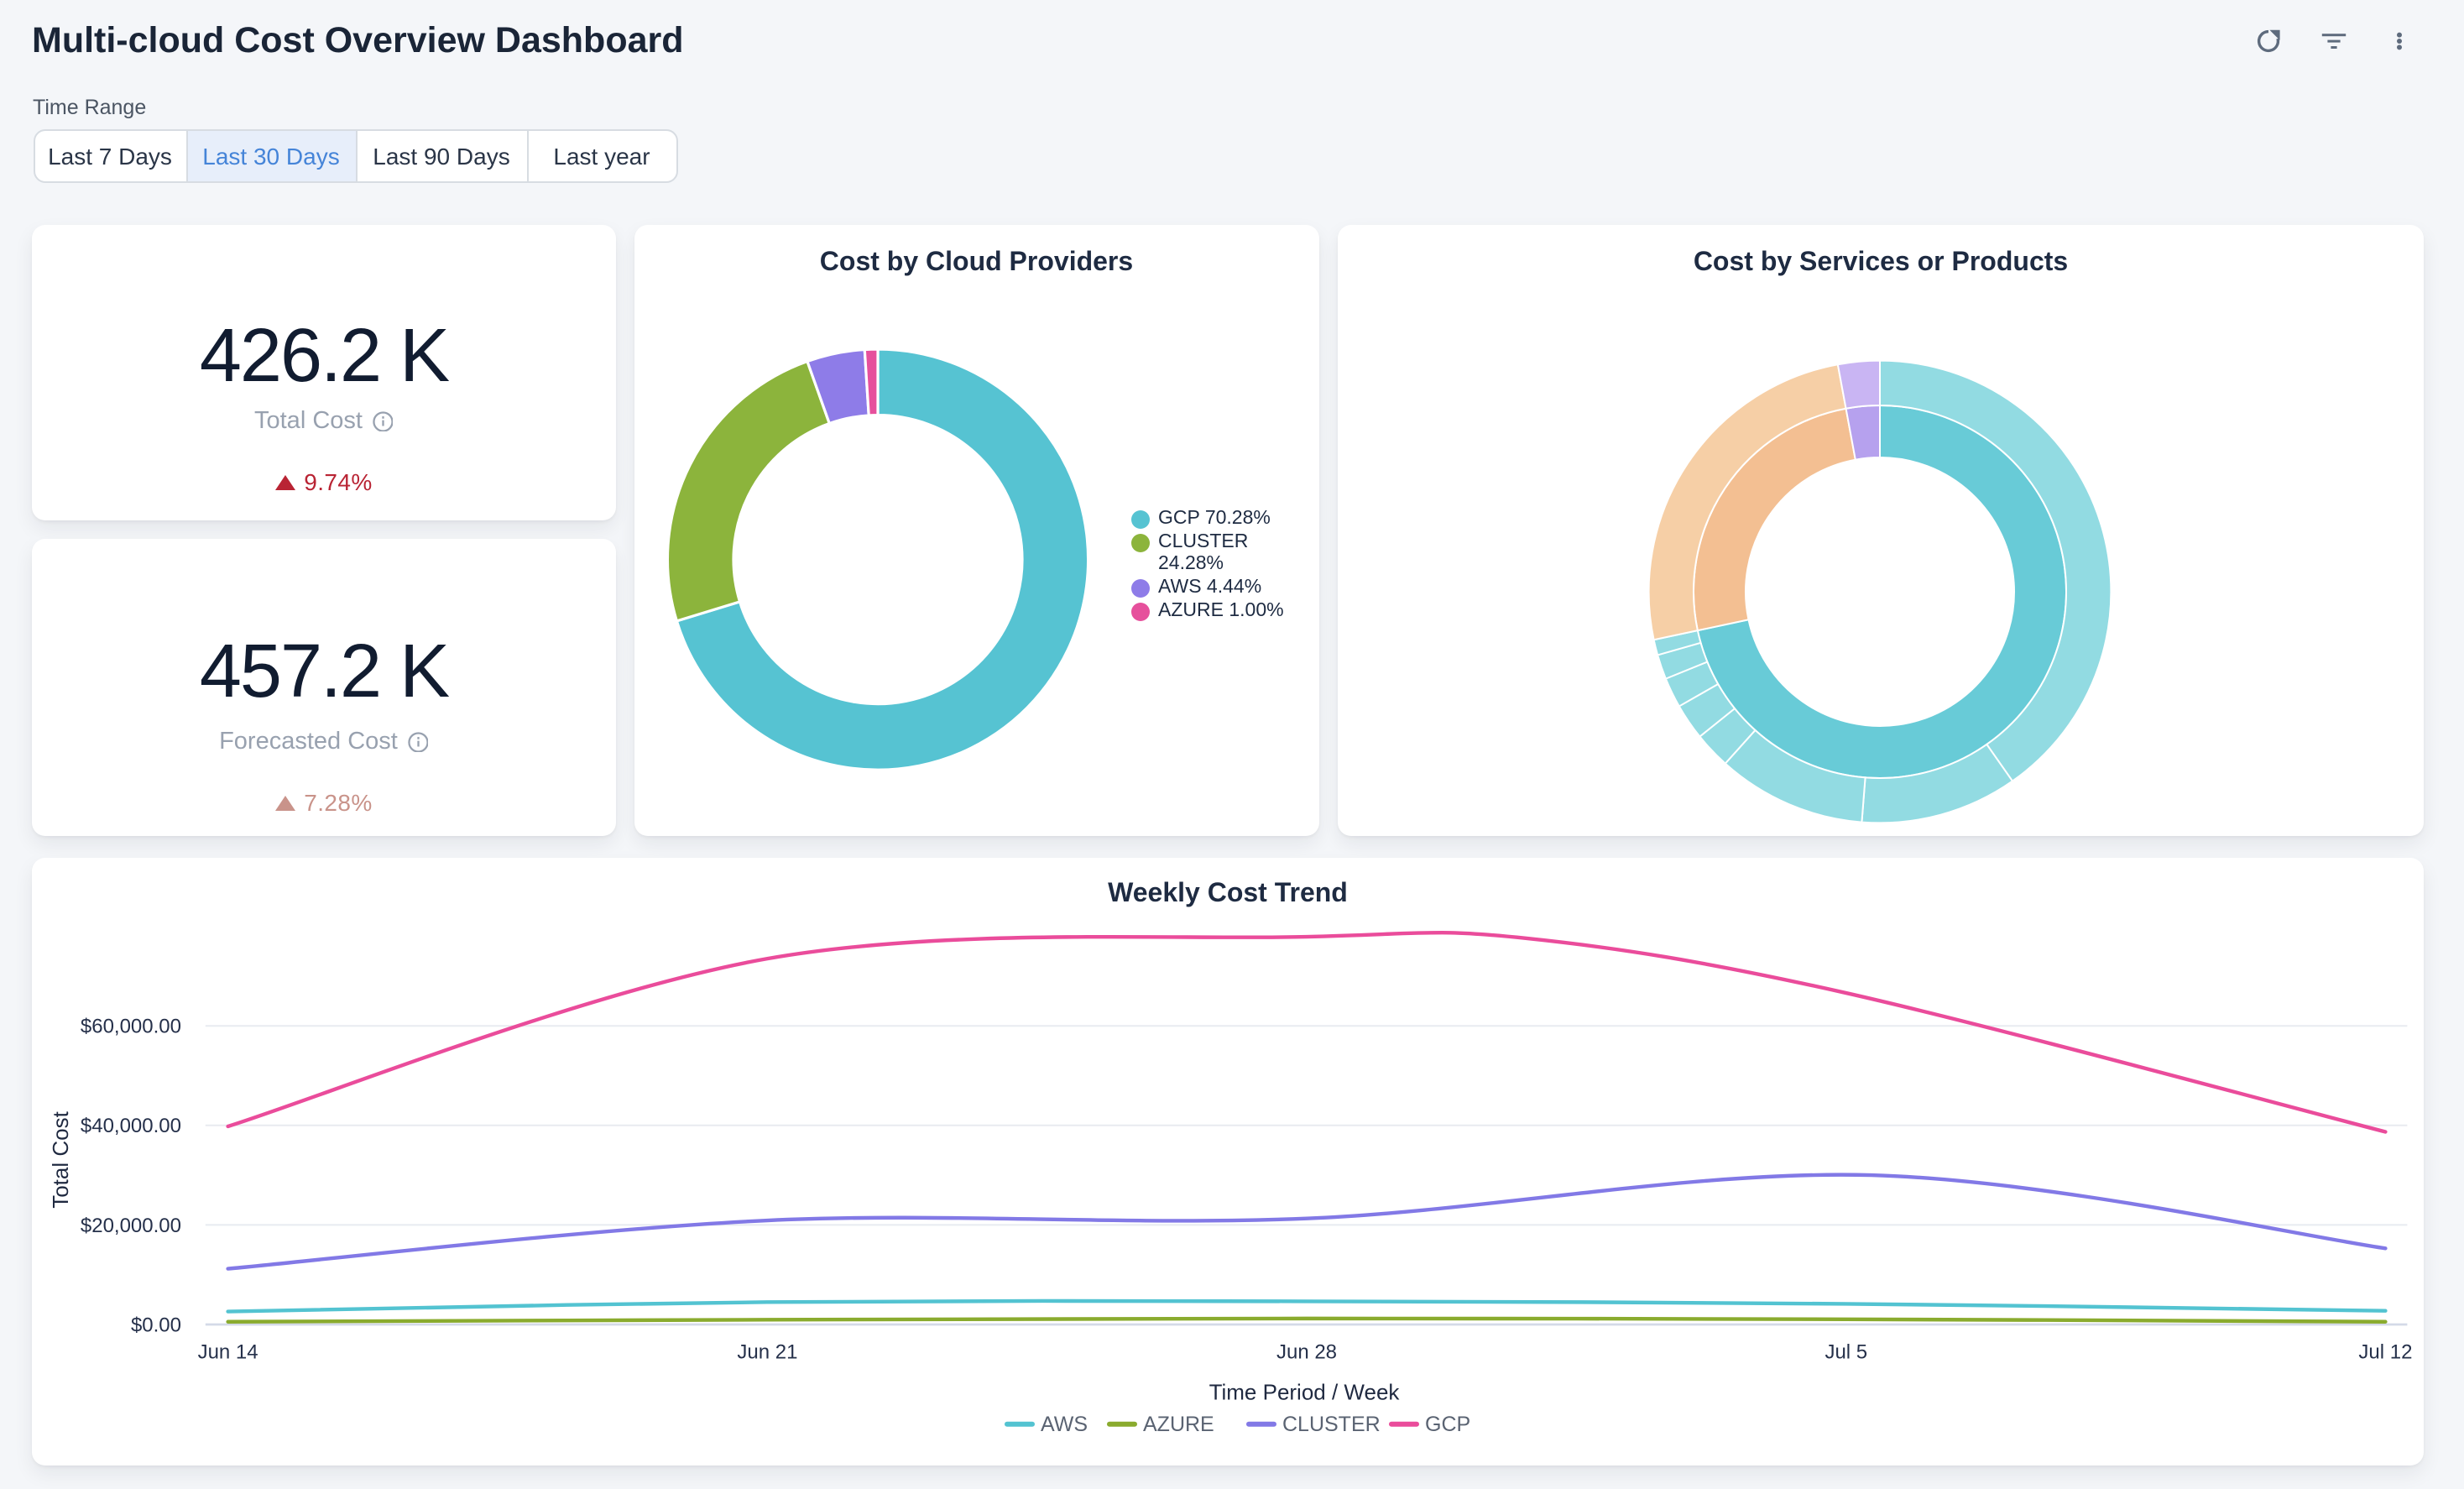 This screenshot has height=1489, width=2464. Describe the element at coordinates (2385, 1351) in the screenshot. I see `svg-text: Jul 12` at that location.